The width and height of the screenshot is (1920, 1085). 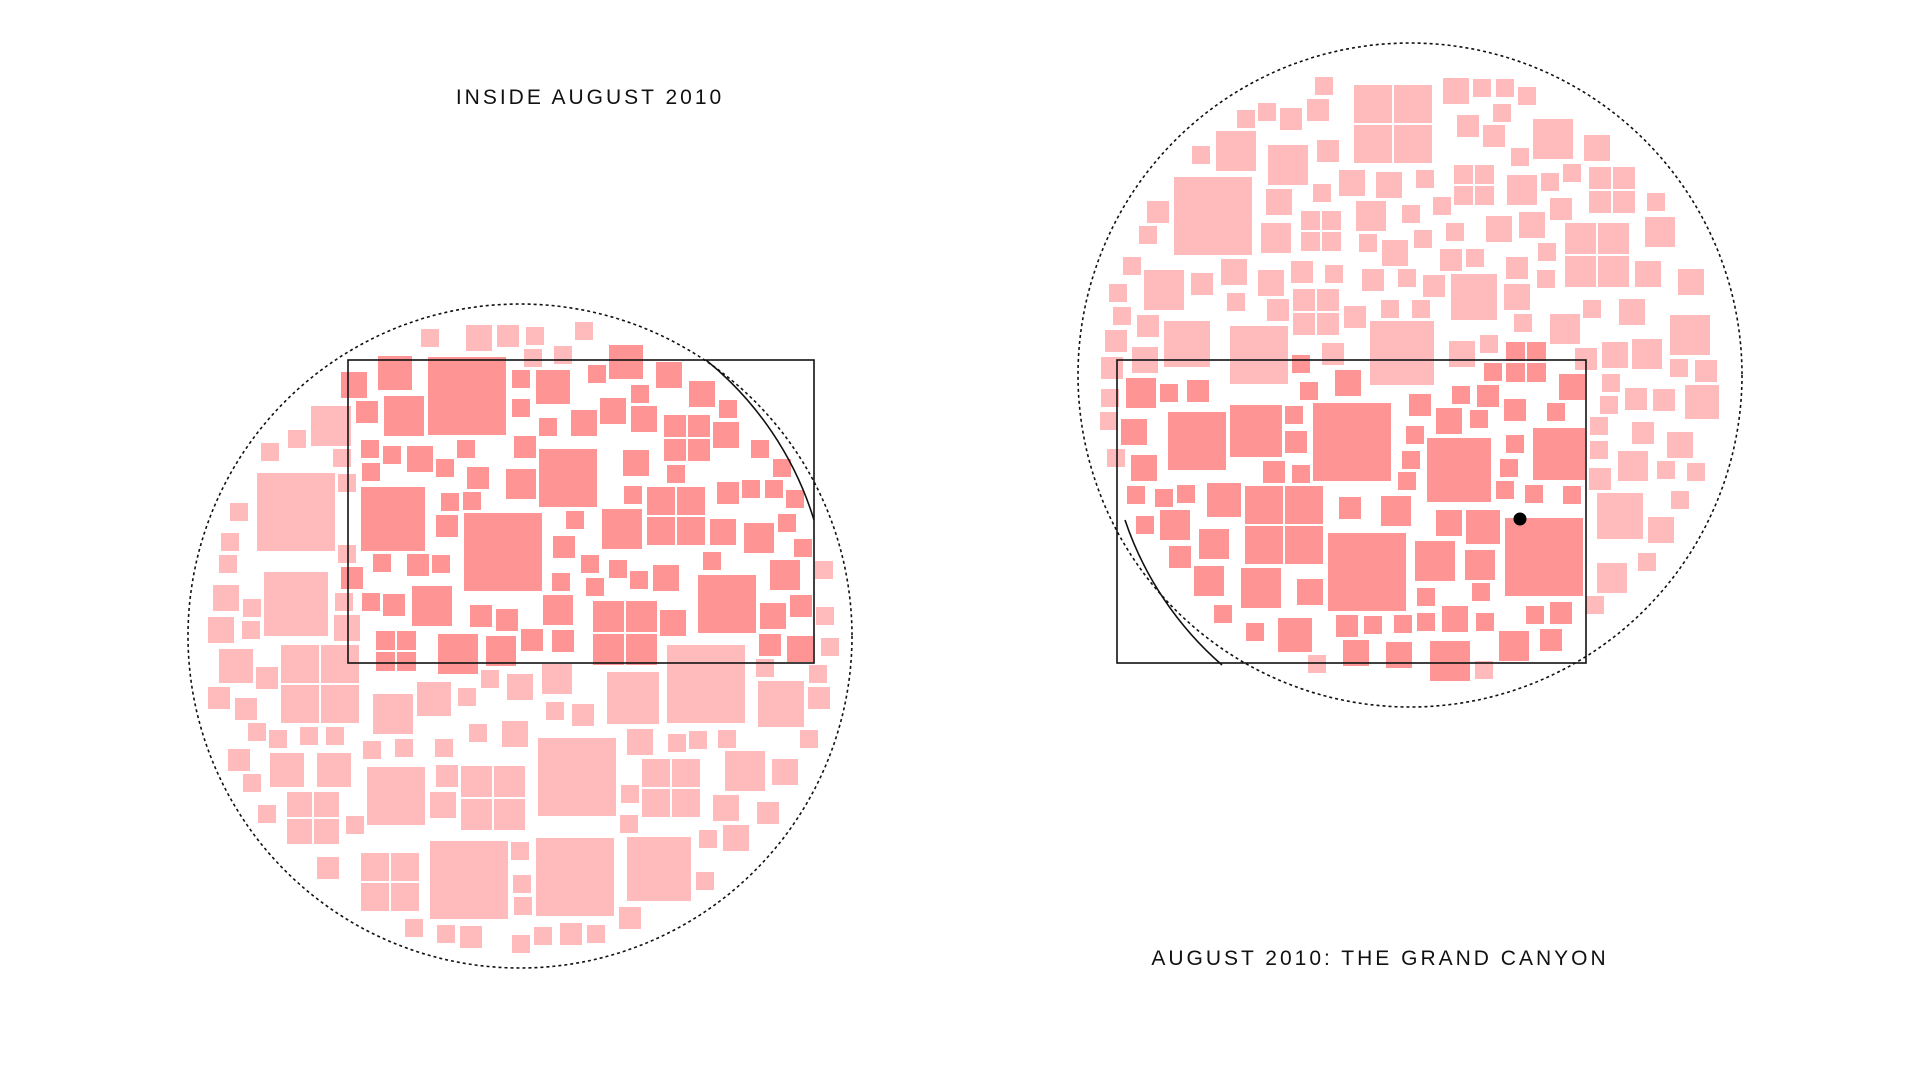 What do you see at coordinates (590, 97) in the screenshot?
I see `left-panel-title: INSIDE AUGUST 2010` at bounding box center [590, 97].